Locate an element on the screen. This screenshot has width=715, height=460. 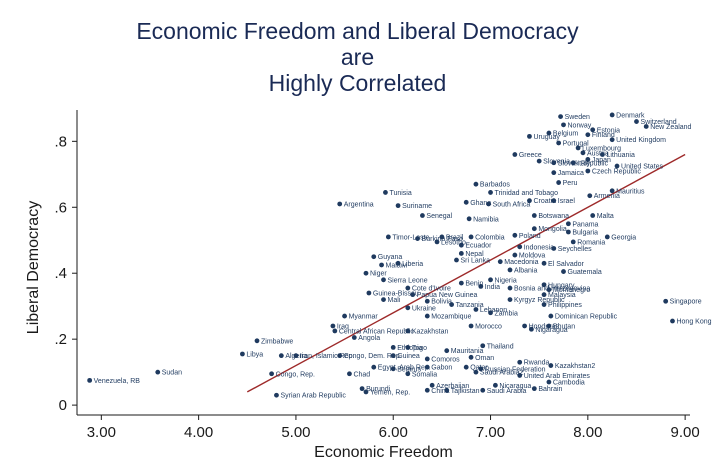
point-label: Benin is located at coordinates (474, 284).